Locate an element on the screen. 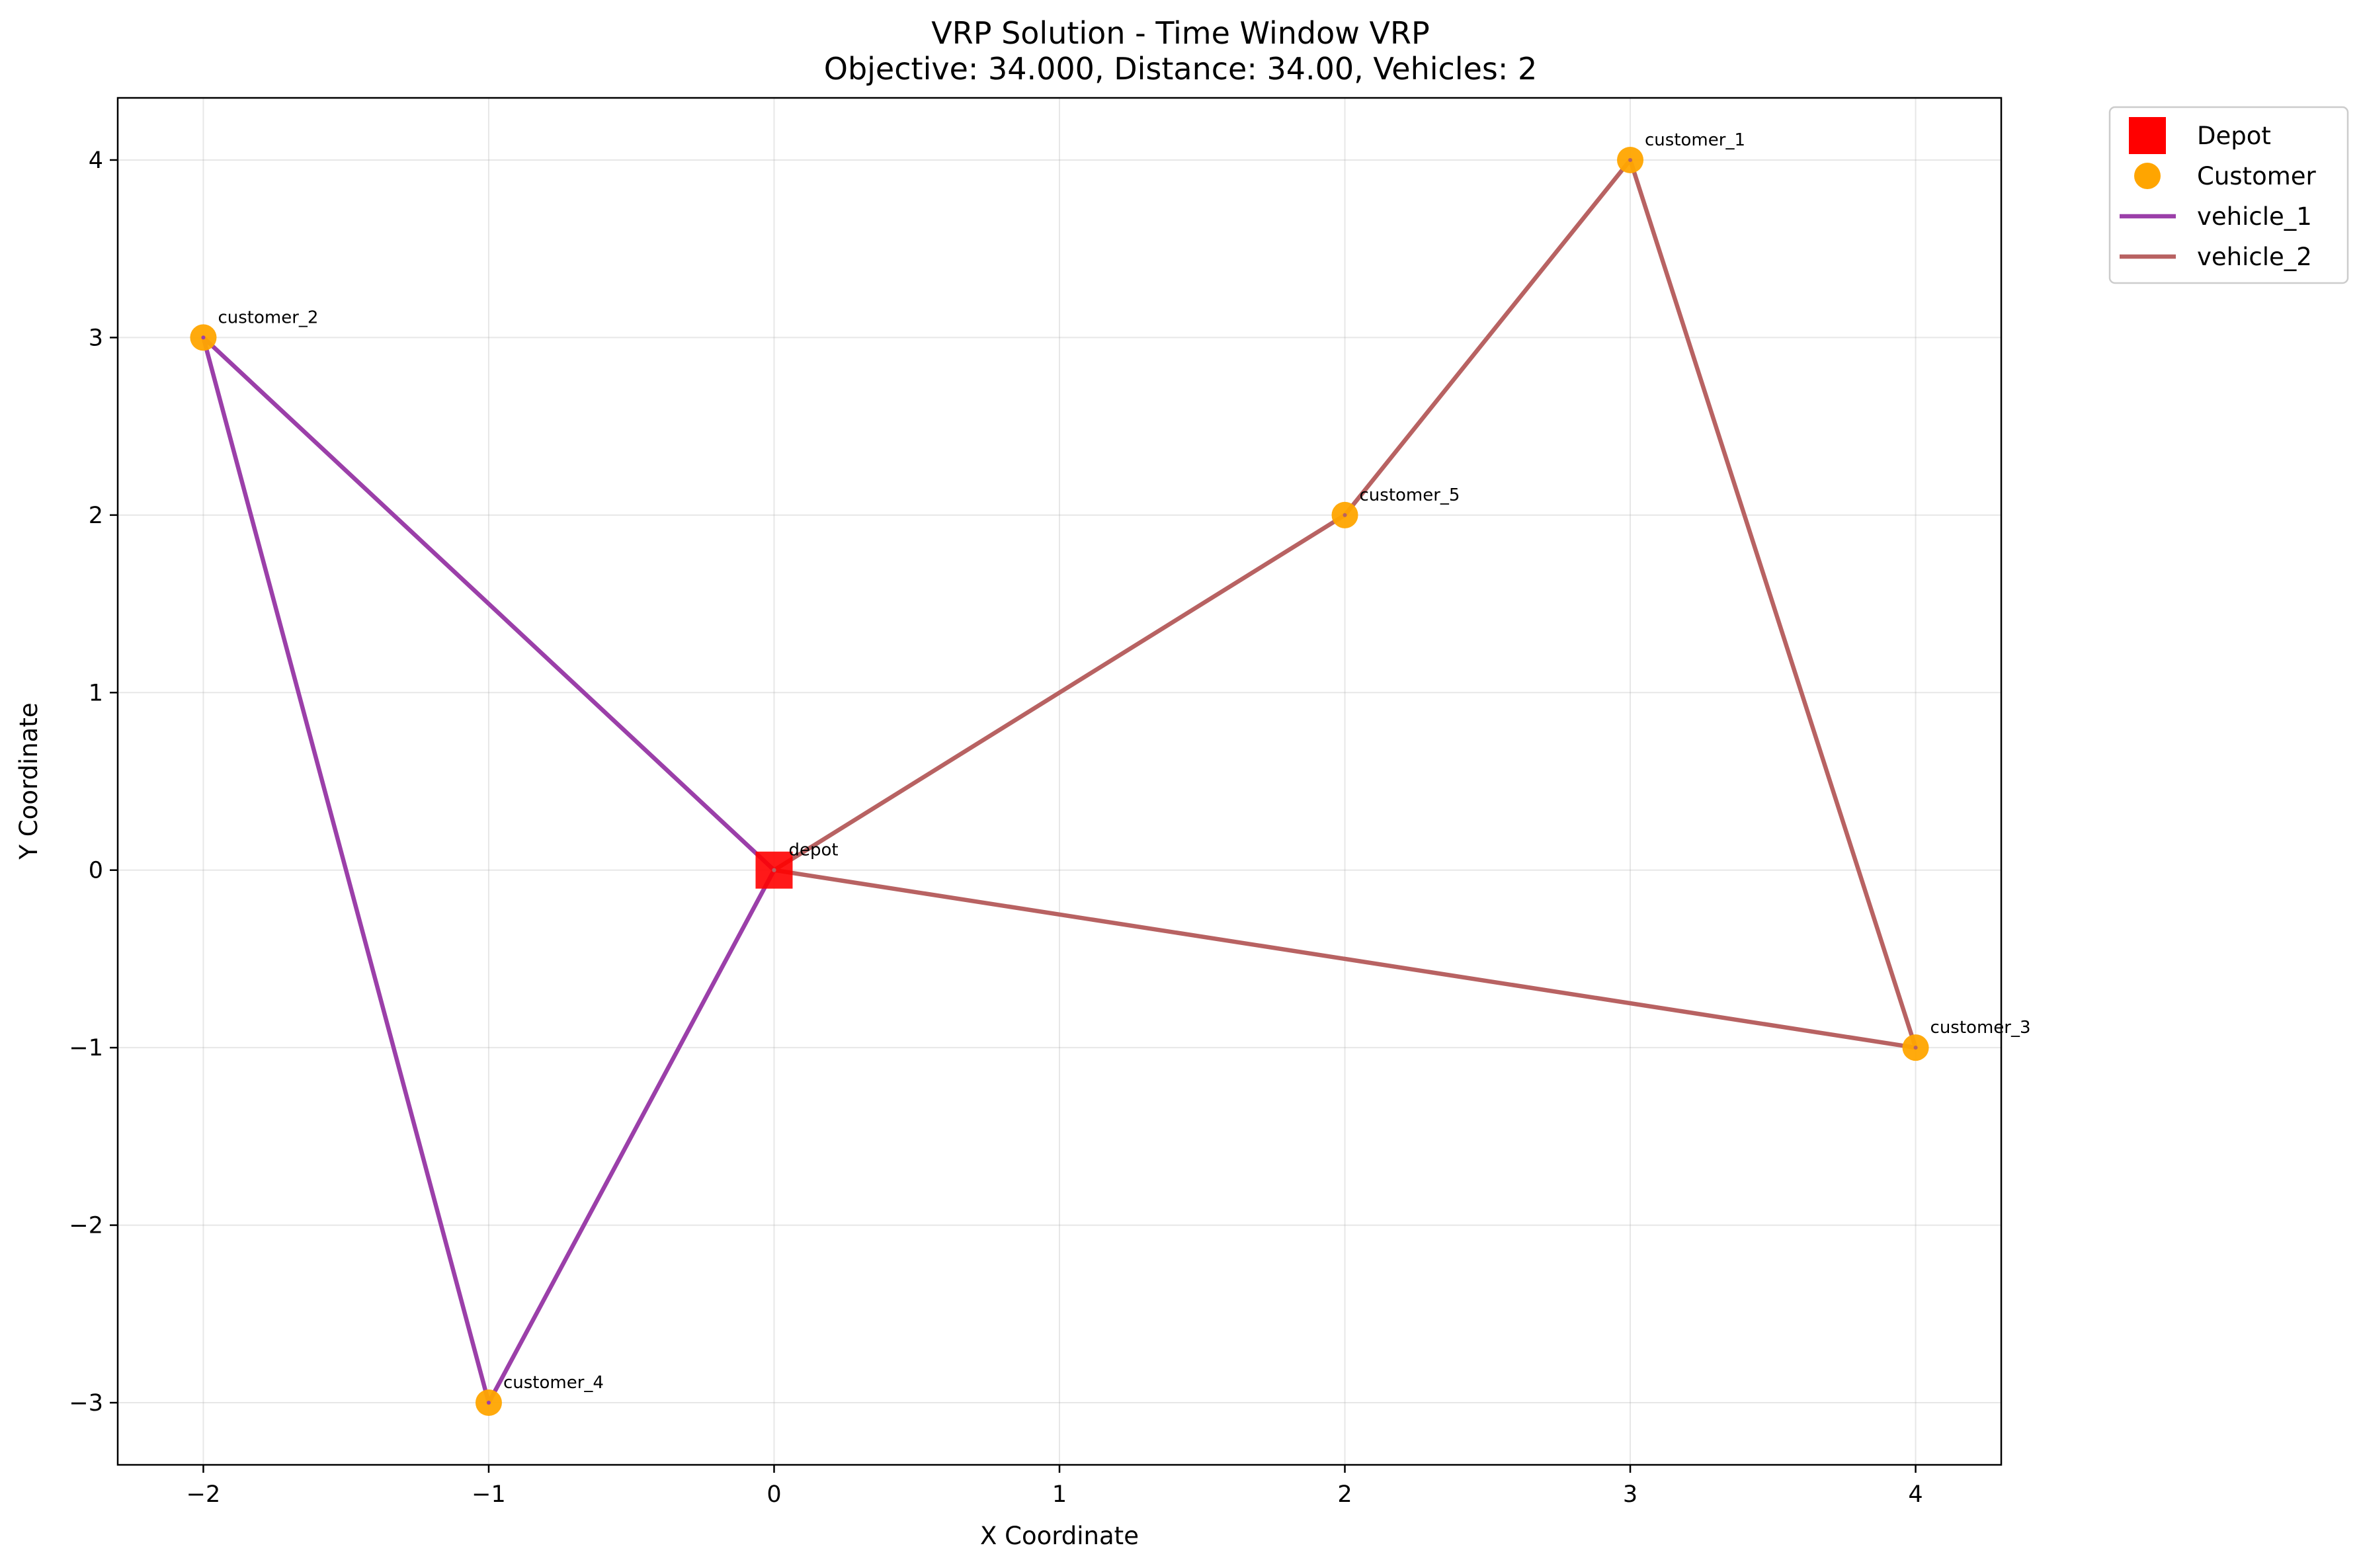  x-tick-label: 4 is located at coordinates (1915, 1494).